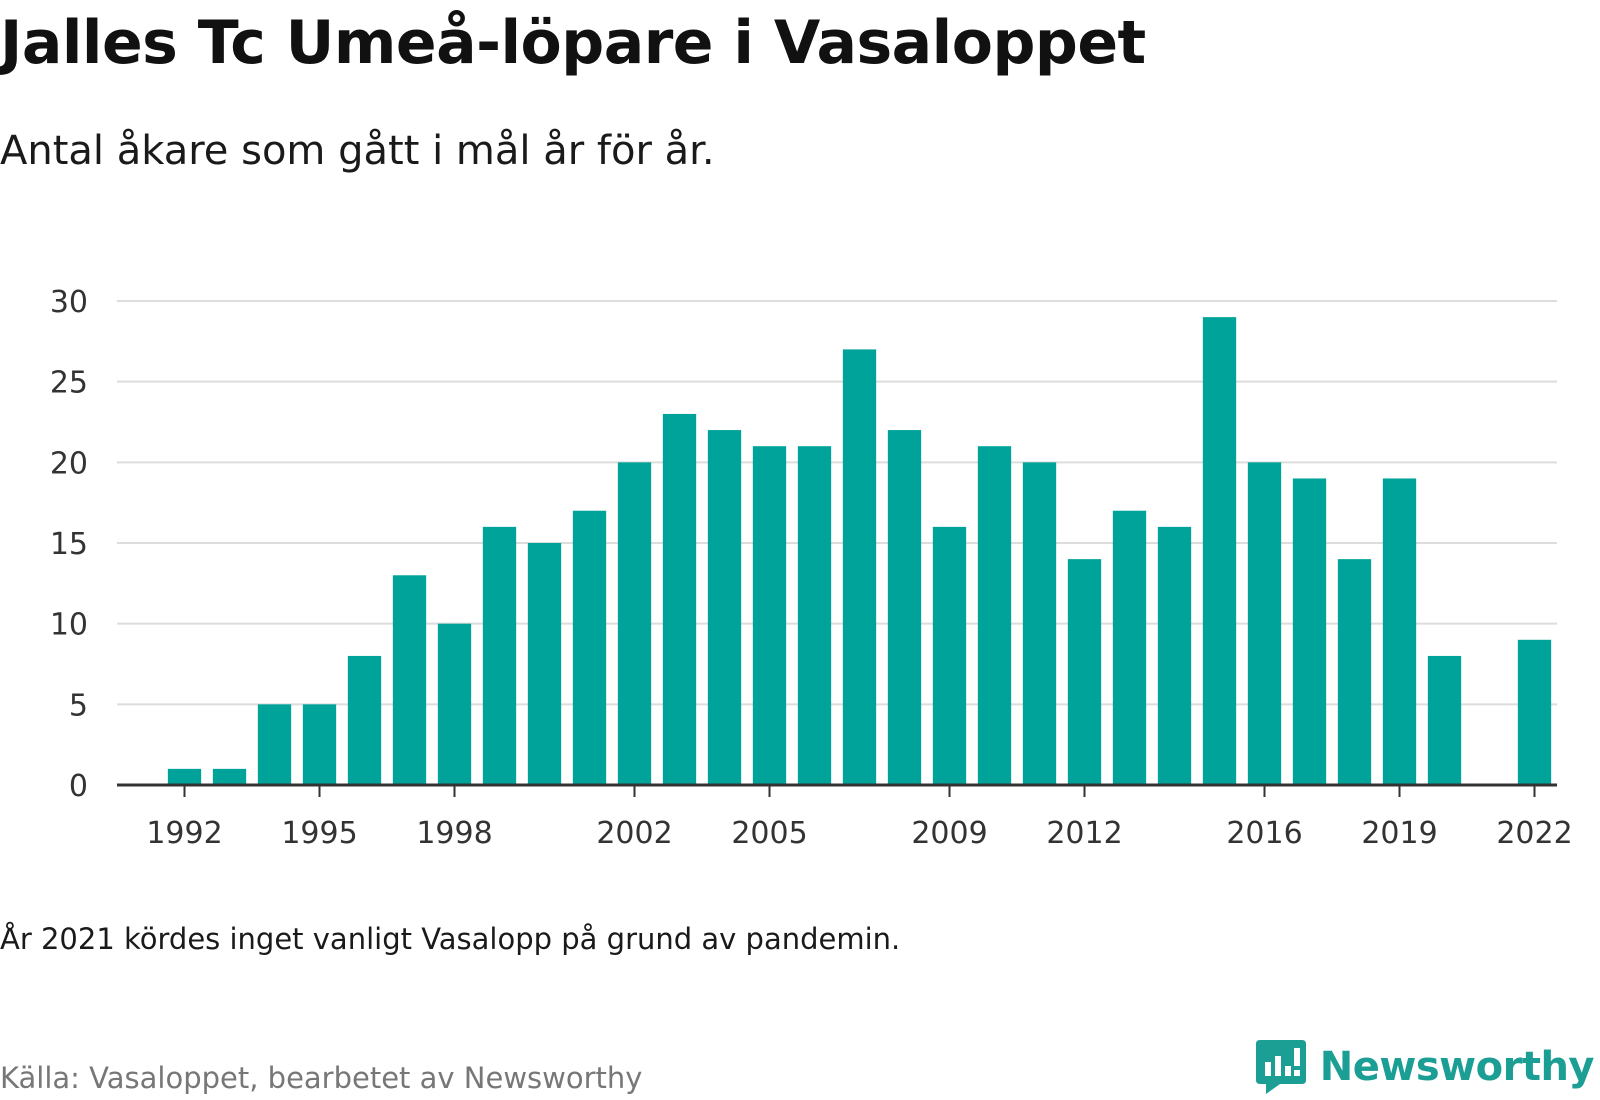  Describe the element at coordinates (544, 664) in the screenshot. I see `bar-2000` at that location.